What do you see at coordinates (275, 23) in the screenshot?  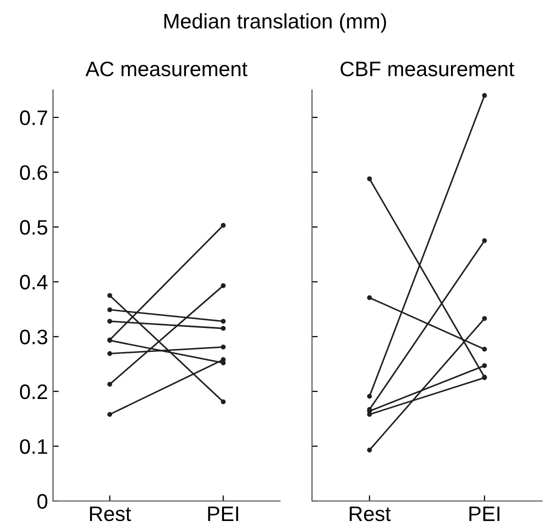 I see `chart-title: Median translation (mm)` at bounding box center [275, 23].